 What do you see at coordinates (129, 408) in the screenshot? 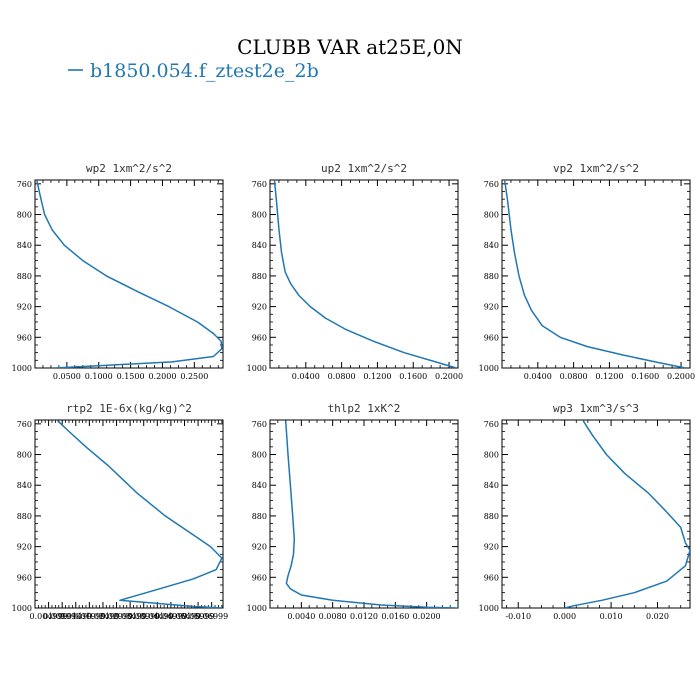
I see `panel-title: rtp2 1E-6x(kg/kg)^2` at bounding box center [129, 408].